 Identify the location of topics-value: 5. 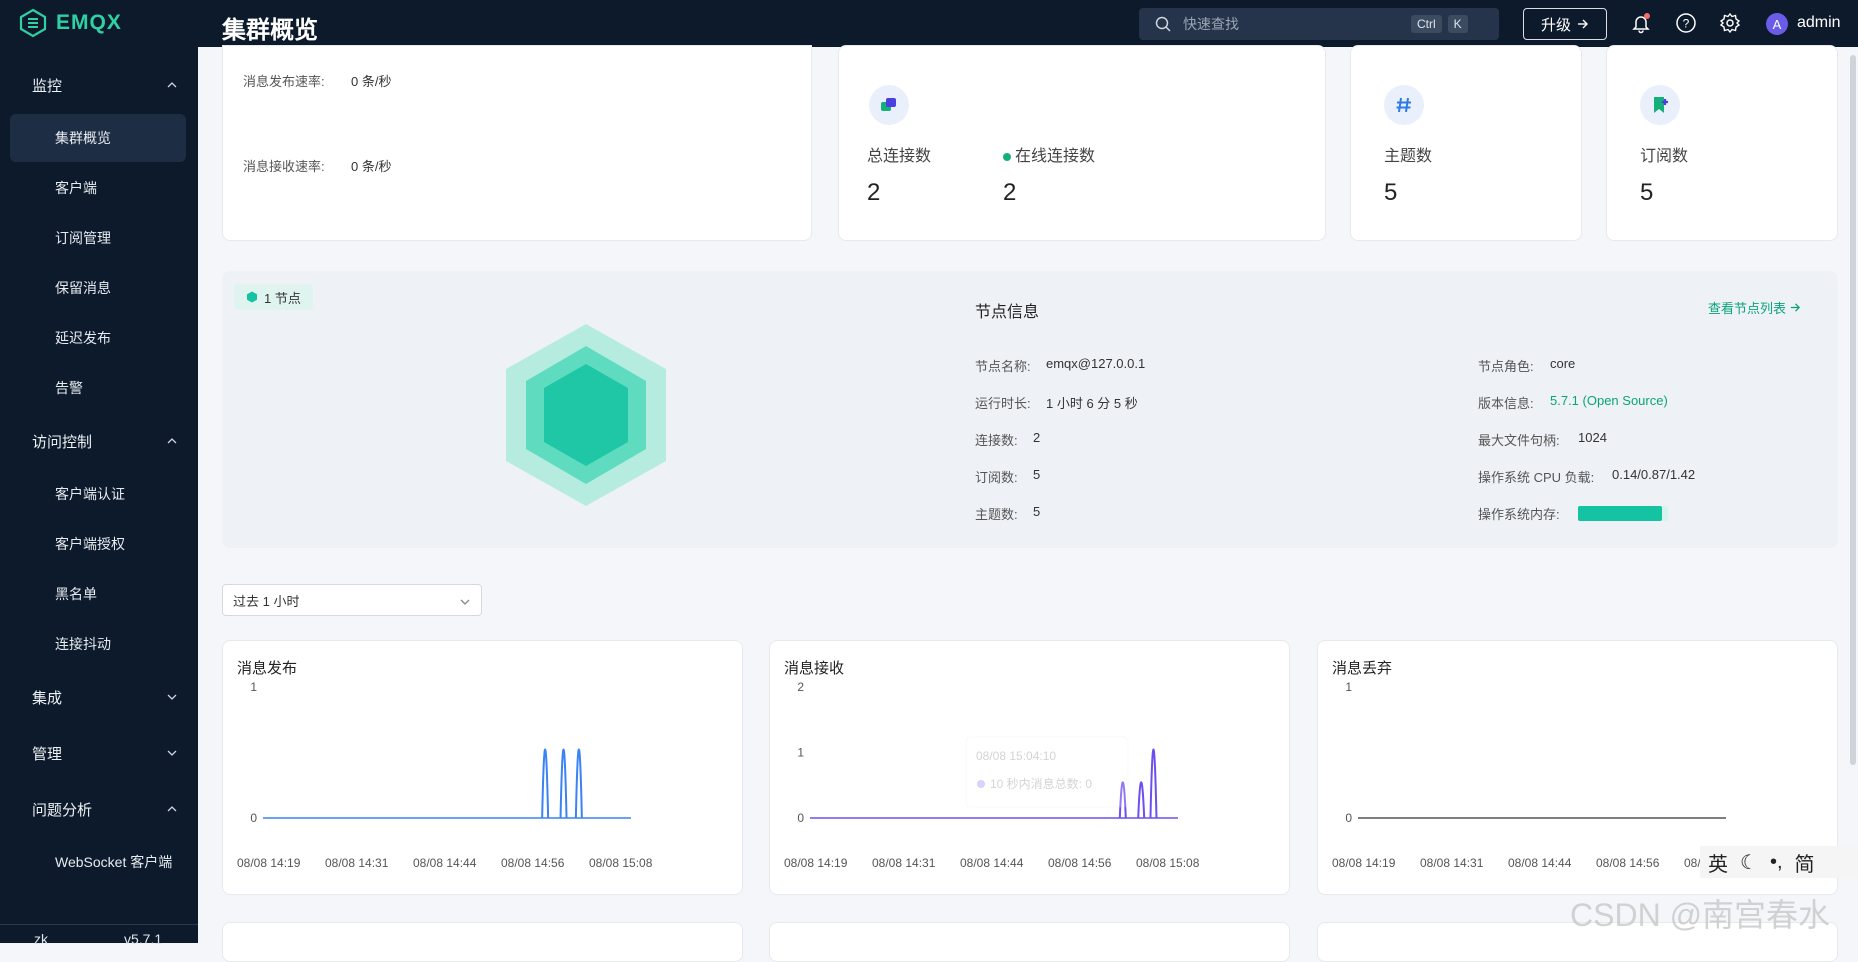
(1391, 192).